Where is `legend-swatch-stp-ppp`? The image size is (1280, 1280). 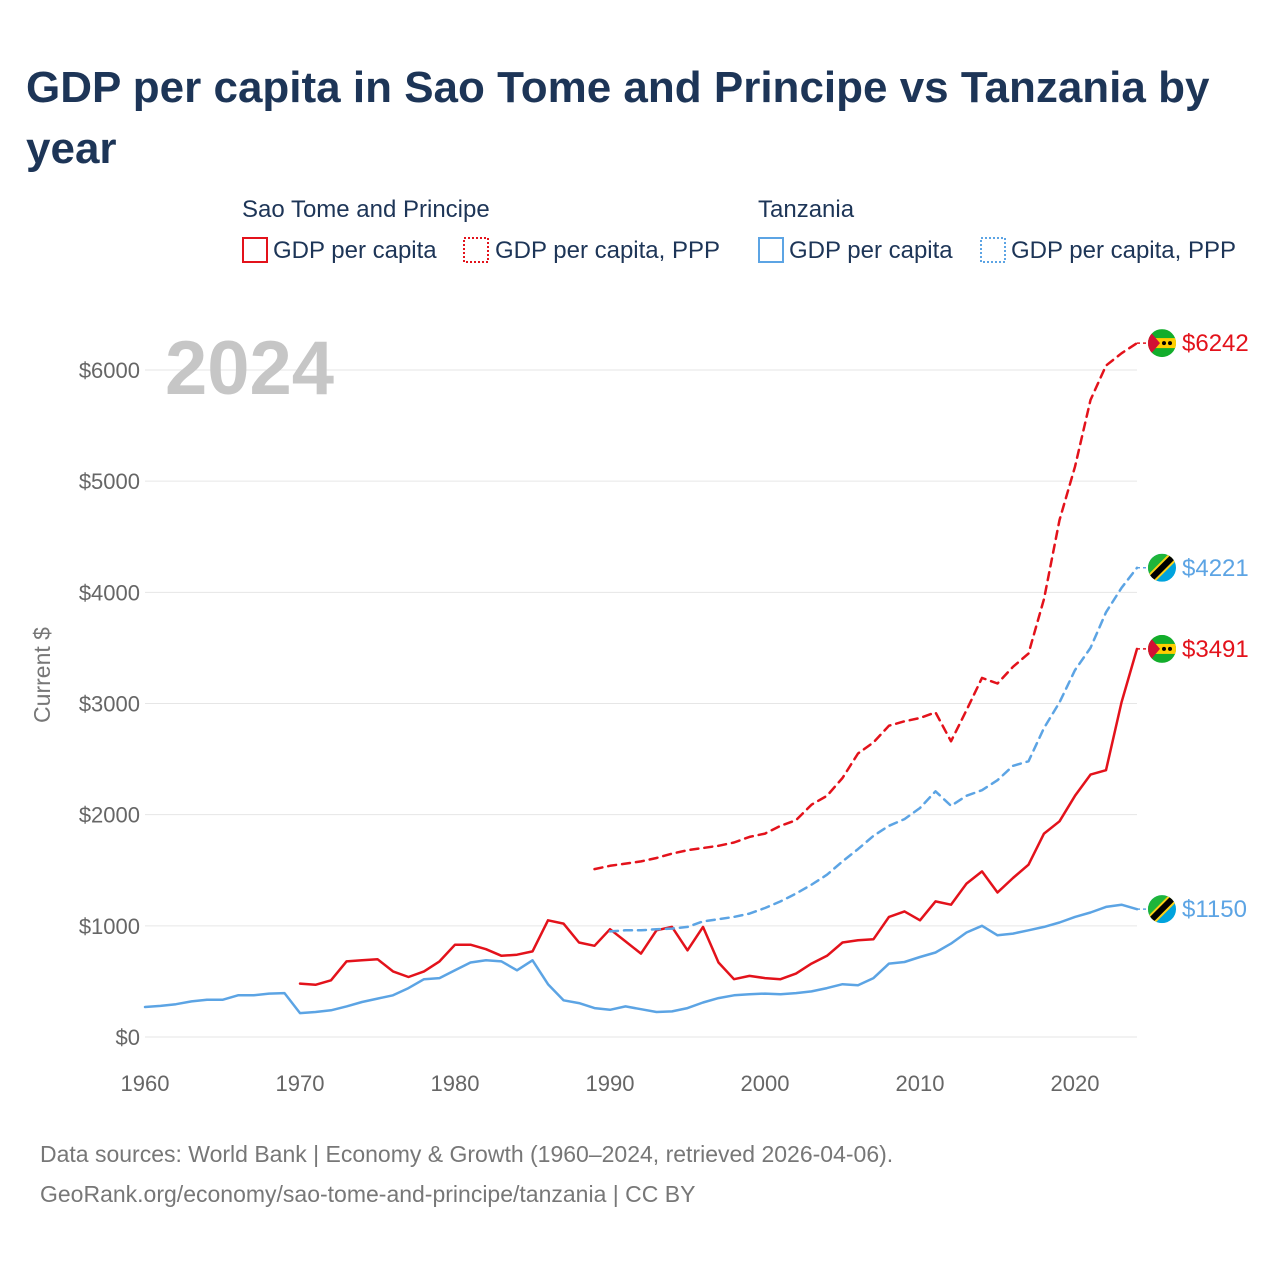 legend-swatch-stp-ppp is located at coordinates (476, 250).